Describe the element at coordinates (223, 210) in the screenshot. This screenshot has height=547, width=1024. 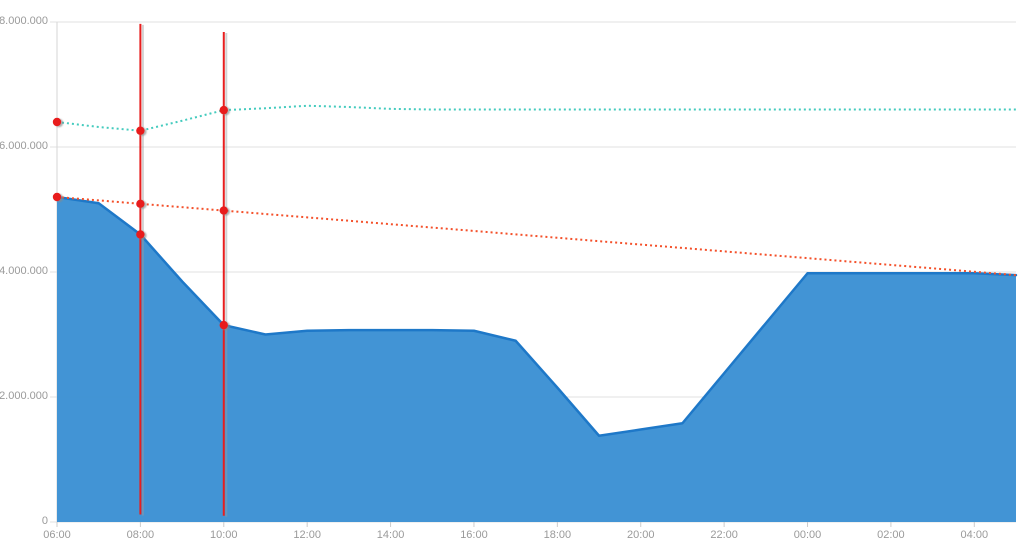
I see `marker-dot-orange-dotted-line-10:00` at that location.